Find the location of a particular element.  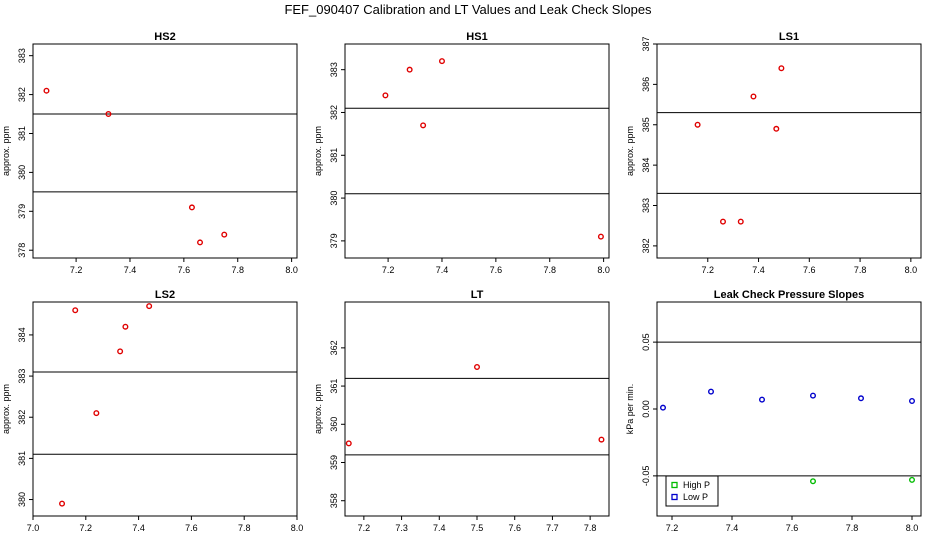

y-tick-label: 381 is located at coordinates (334, 155).